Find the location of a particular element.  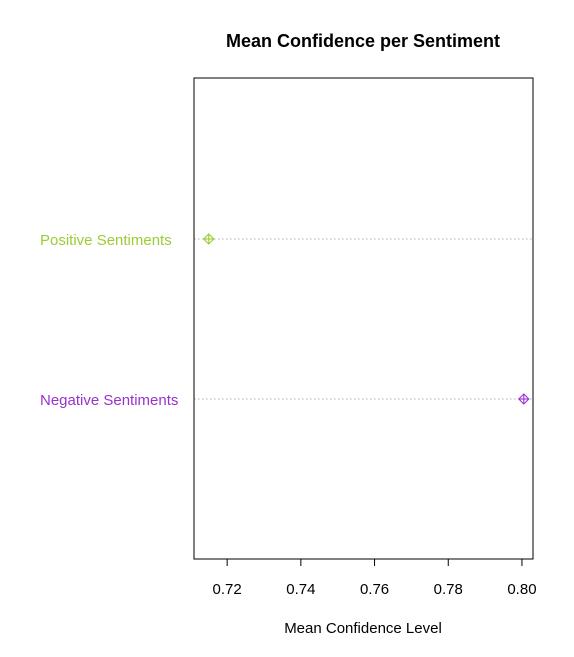

x-tick-label: 0.80 is located at coordinates (521, 589).